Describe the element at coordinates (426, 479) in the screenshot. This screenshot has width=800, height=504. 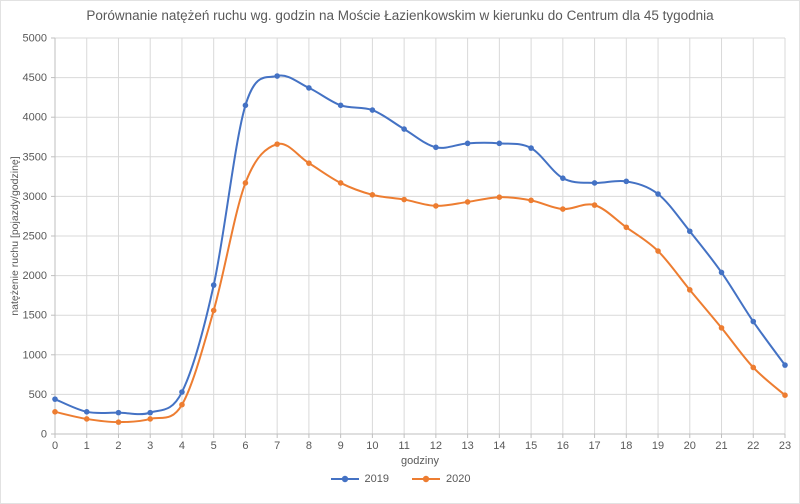
I see `legend-marker-2020-icon` at that location.